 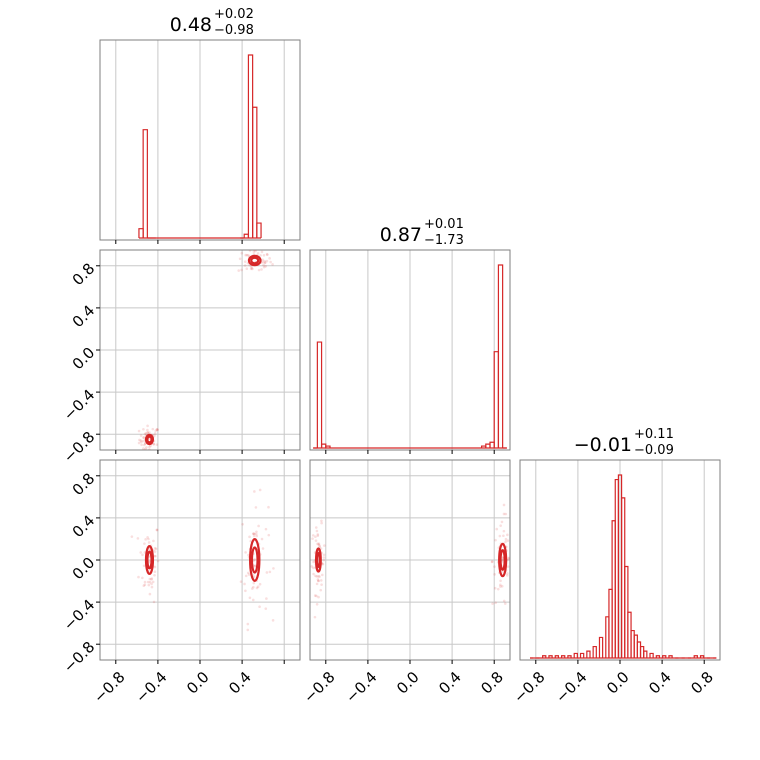 I want to click on diag-2-xtick-label-1: −0.4, so click(x=571, y=687).